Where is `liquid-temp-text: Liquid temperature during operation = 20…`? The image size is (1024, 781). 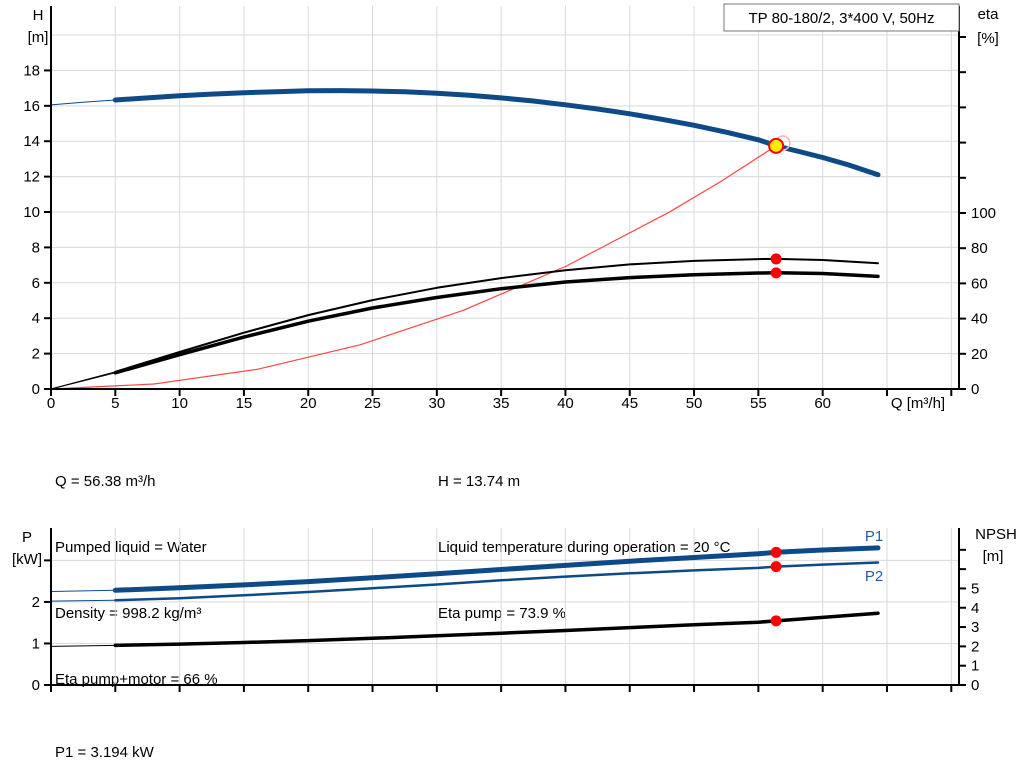 liquid-temp-text: Liquid temperature during operation = 20… is located at coordinates (584, 547).